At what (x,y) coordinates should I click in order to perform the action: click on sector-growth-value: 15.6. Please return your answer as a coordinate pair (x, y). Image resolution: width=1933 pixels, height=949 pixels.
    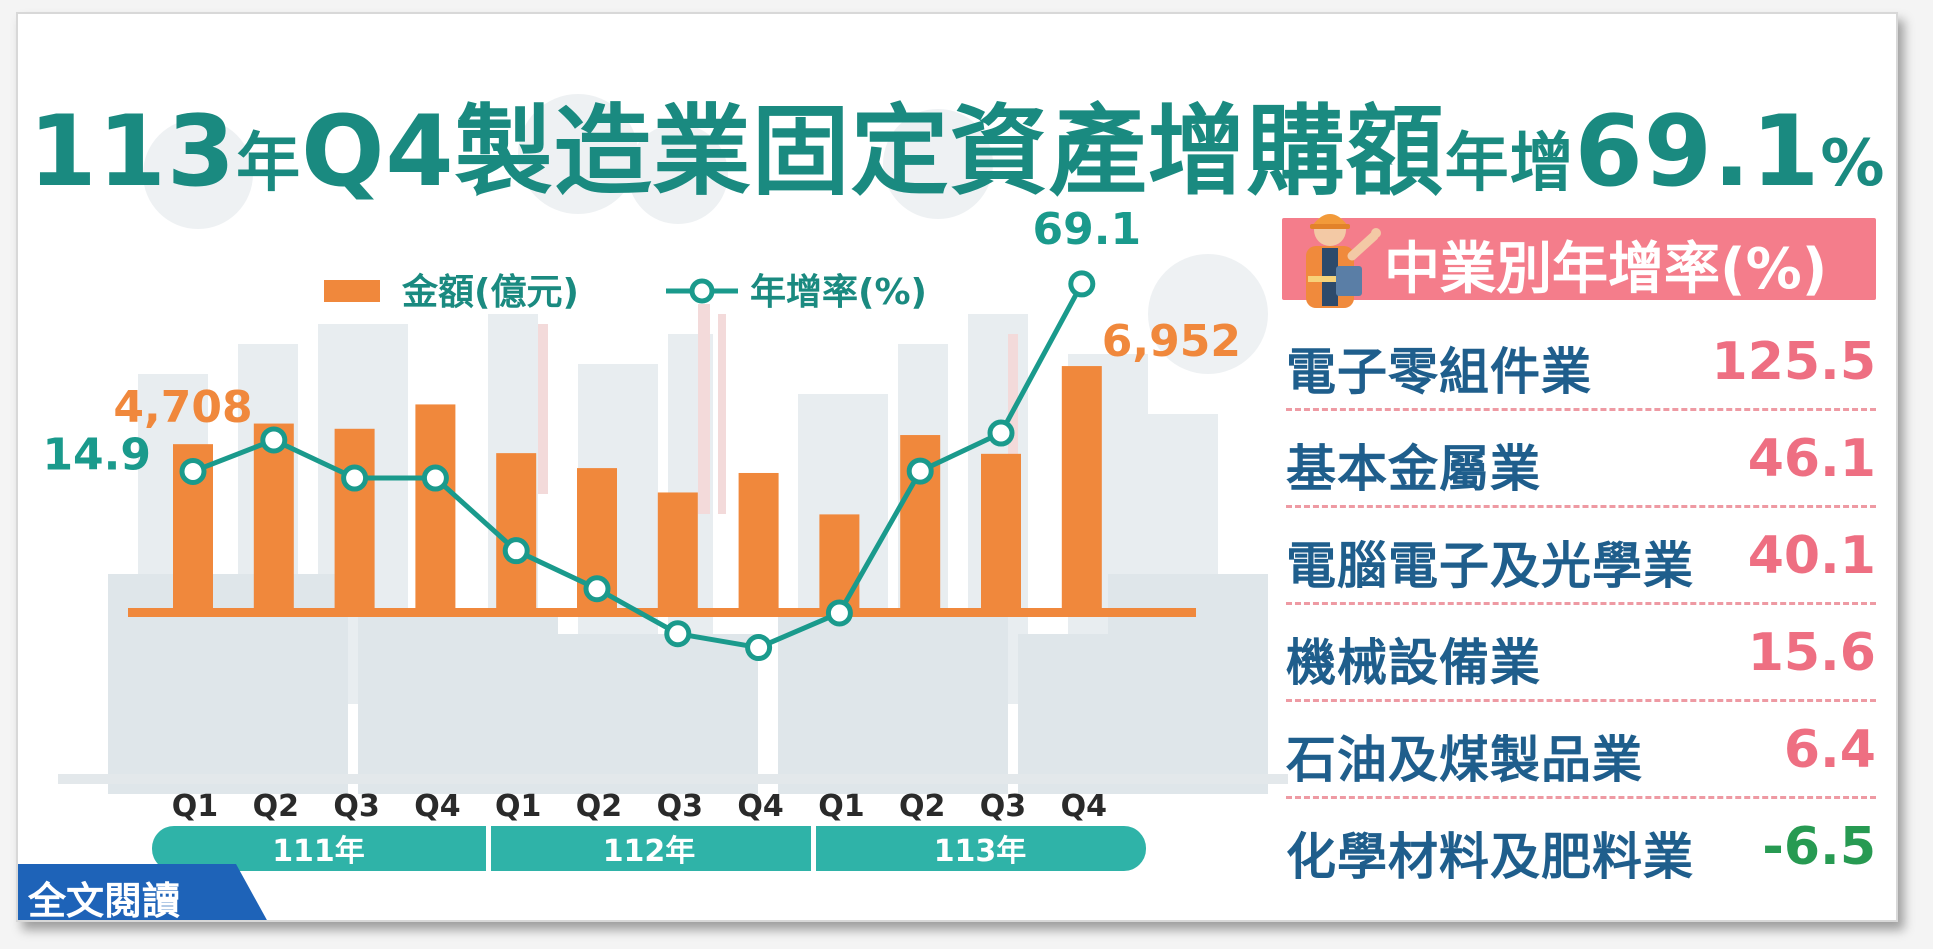
    Looking at the image, I should click on (1811, 653).